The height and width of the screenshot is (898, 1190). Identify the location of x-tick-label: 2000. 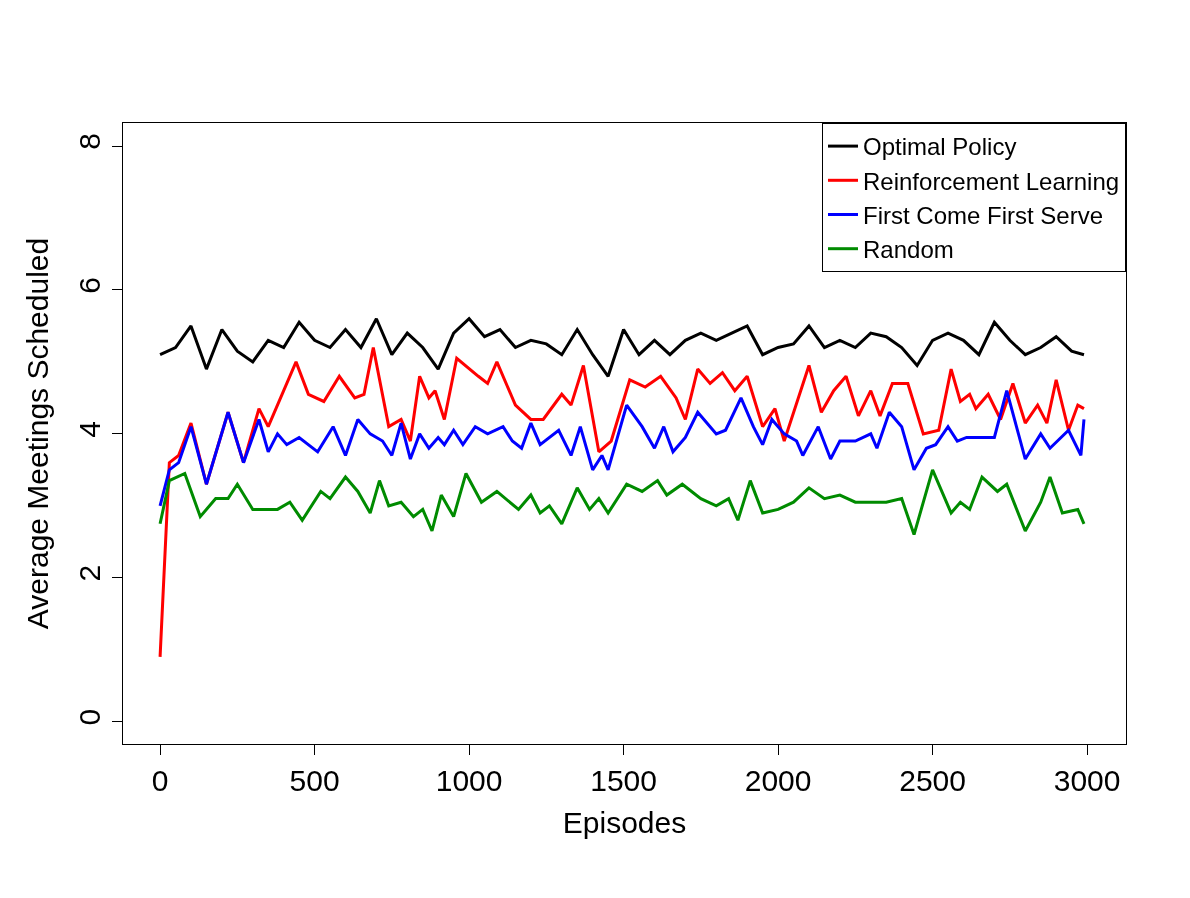
(778, 780).